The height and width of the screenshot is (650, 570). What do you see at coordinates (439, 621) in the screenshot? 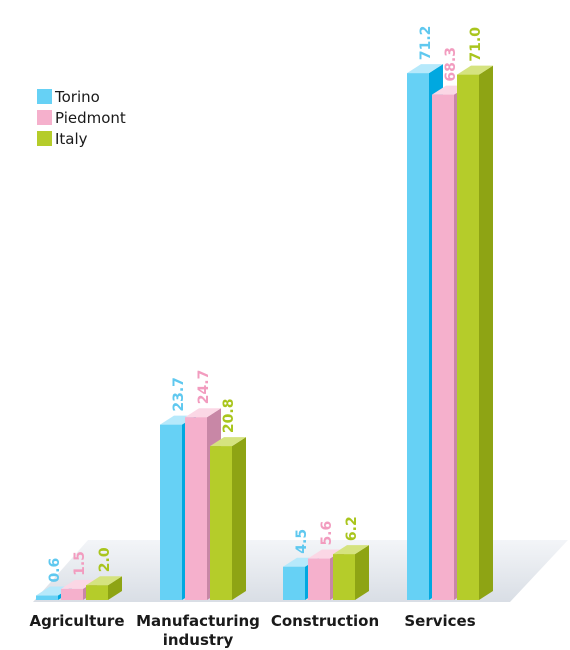
I see `category-label-3-0: Services` at bounding box center [439, 621].